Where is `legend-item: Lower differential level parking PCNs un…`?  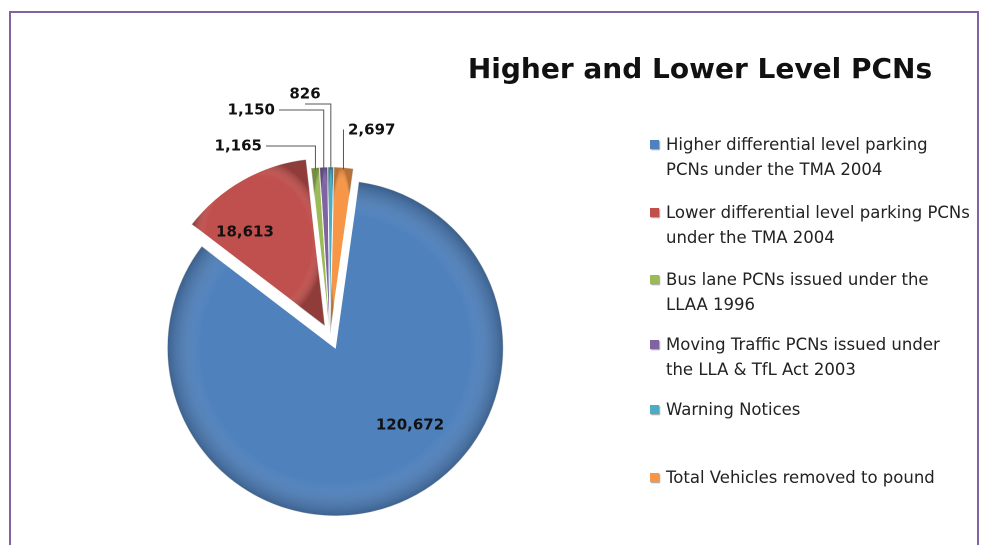 legend-item: Lower differential level parking PCNs un… is located at coordinates (810, 225).